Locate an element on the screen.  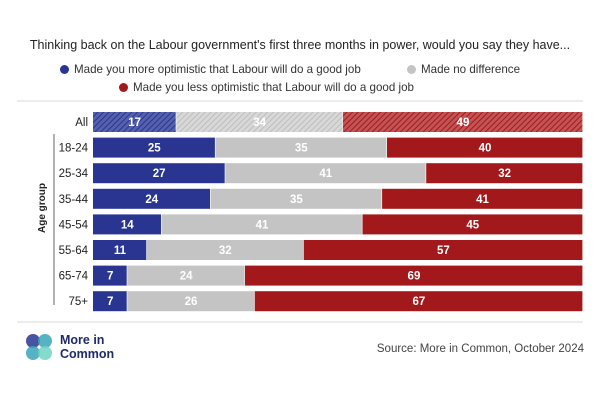
data-label-more-optimistic: 11 is located at coordinates (120, 251).